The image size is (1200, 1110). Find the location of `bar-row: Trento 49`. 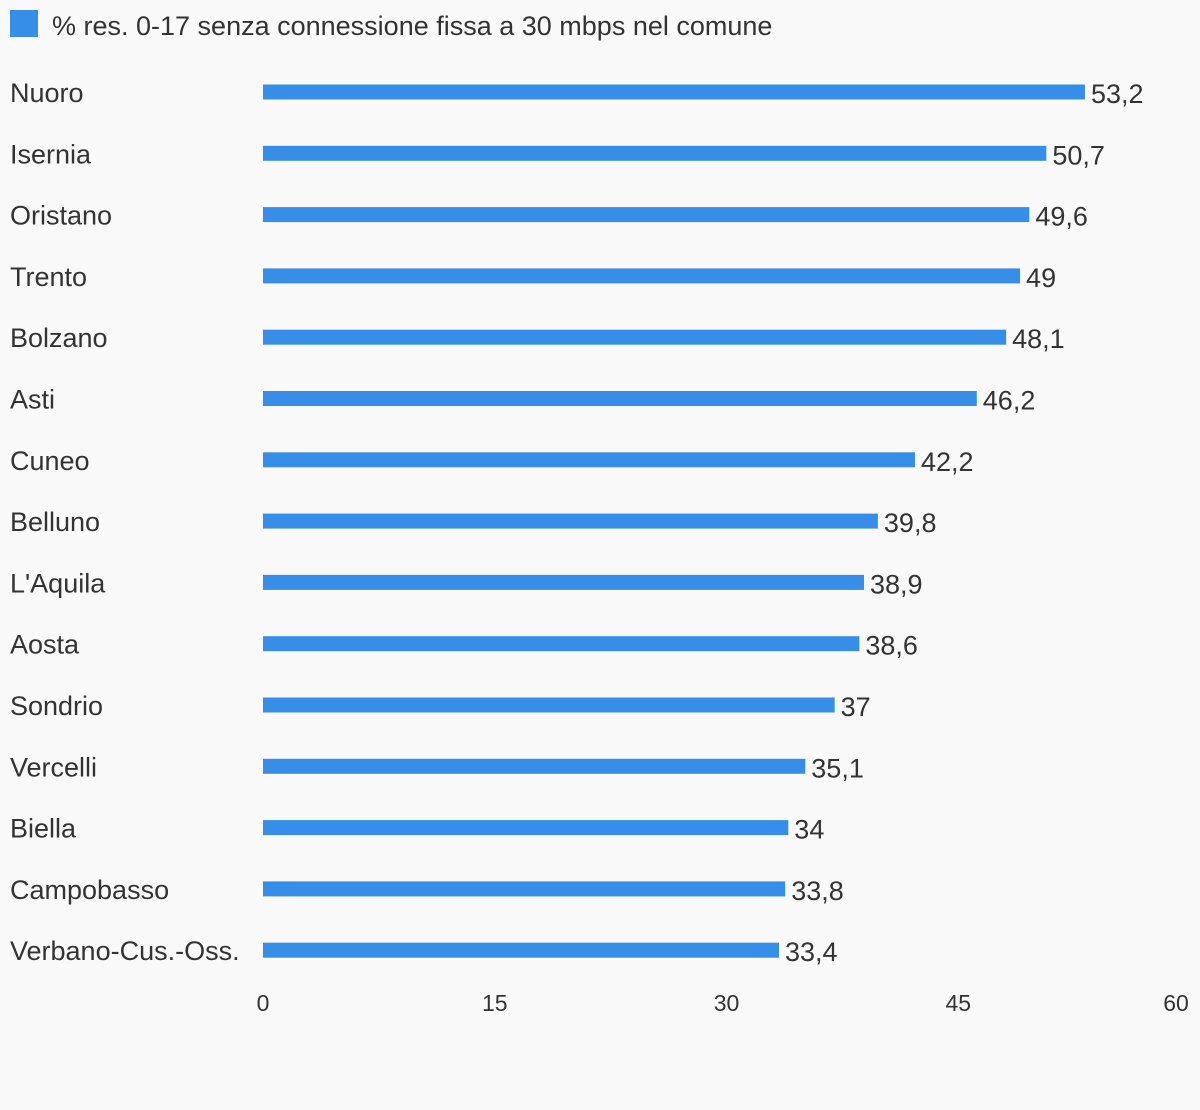

bar-row: Trento 49 is located at coordinates (533, 277).